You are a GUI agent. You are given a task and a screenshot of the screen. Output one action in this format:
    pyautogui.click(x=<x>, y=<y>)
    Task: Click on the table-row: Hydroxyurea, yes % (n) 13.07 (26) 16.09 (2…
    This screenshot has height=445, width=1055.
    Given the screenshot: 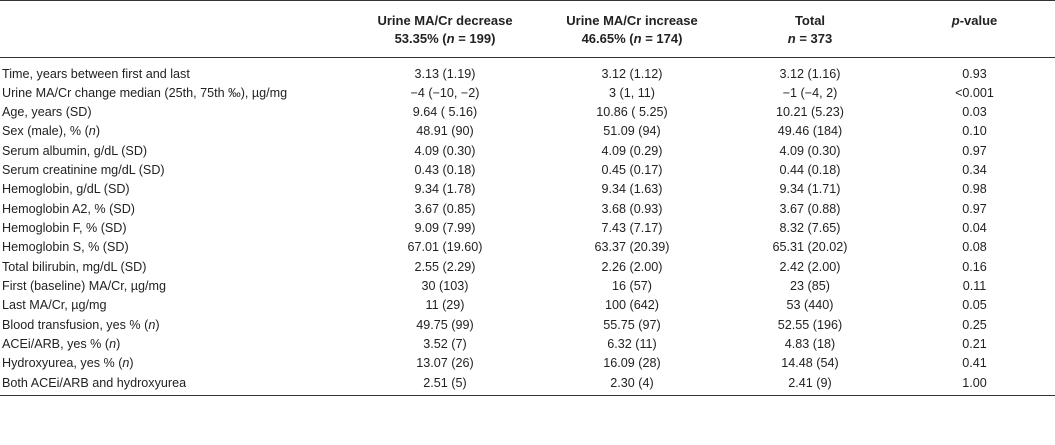 What is the action you would take?
    pyautogui.click(x=527, y=363)
    